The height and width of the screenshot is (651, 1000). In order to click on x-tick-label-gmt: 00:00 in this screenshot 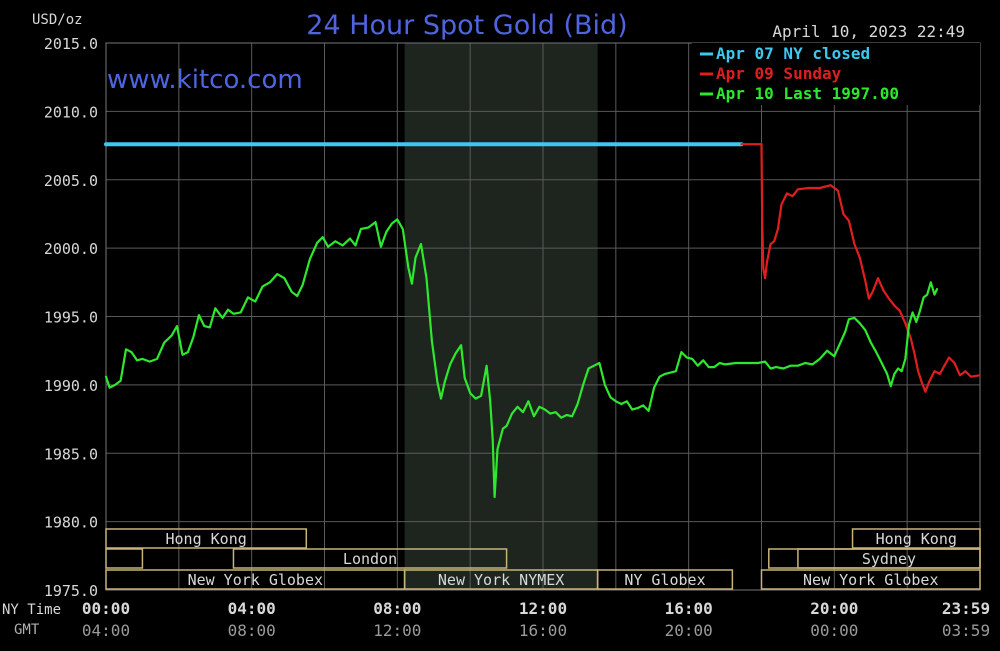, I will do `click(834, 630)`.